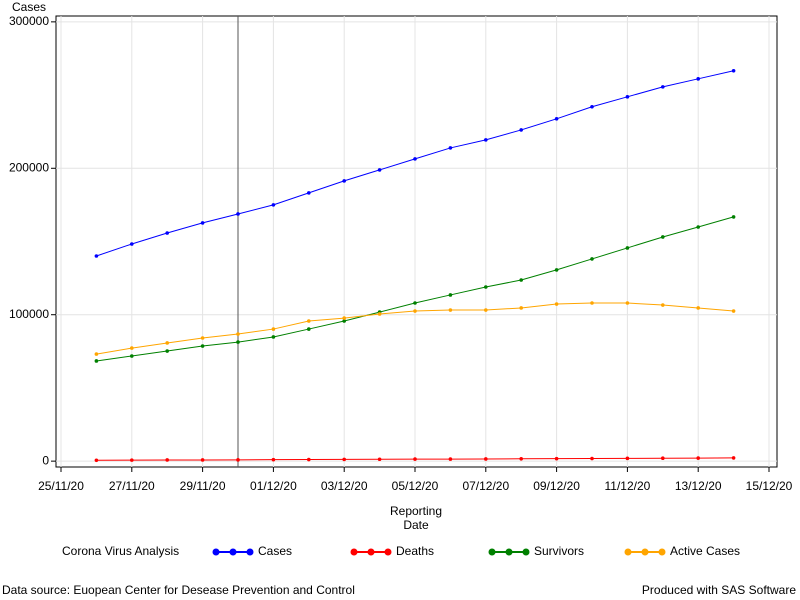 The image size is (800, 600). Describe the element at coordinates (719, 590) in the screenshot. I see `footnote: Produced with SAS Software` at that location.